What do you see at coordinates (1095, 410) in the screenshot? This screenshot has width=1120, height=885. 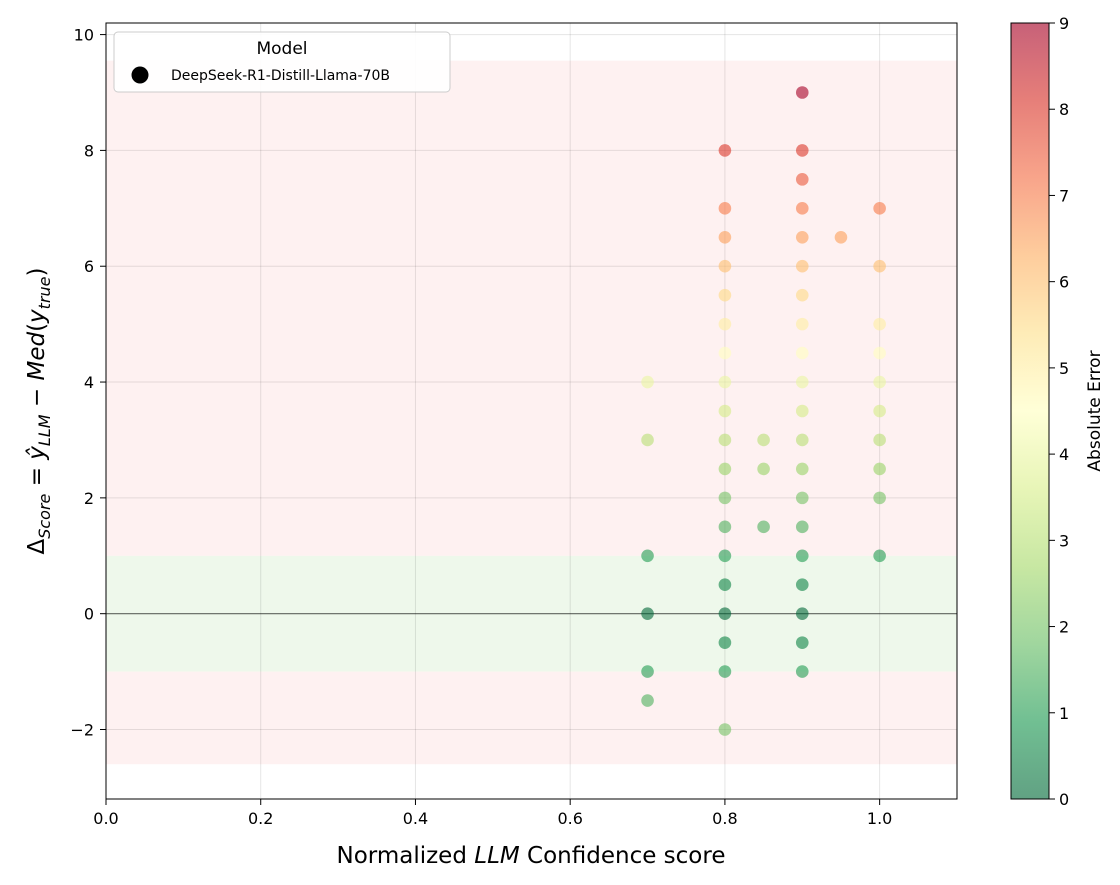 I see `colorbar-label: Absolute Error` at bounding box center [1095, 410].